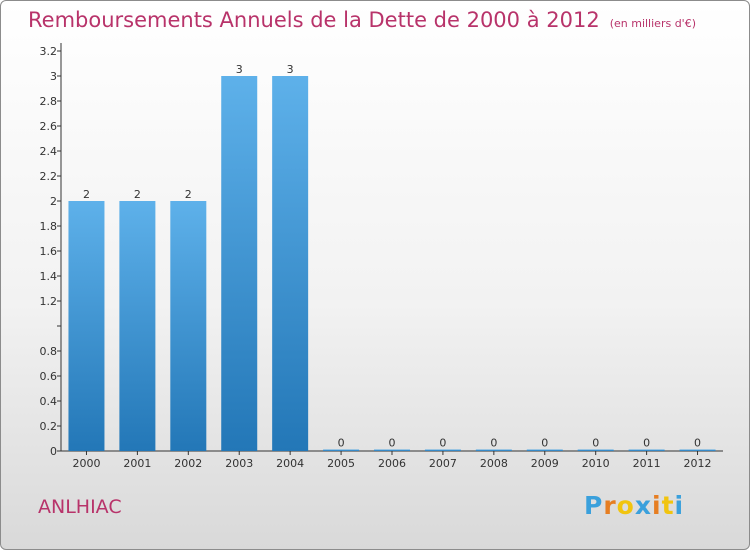 Image resolution: width=750 pixels, height=550 pixels. Describe the element at coordinates (625, 505) in the screenshot. I see `logo-letter: o` at that location.